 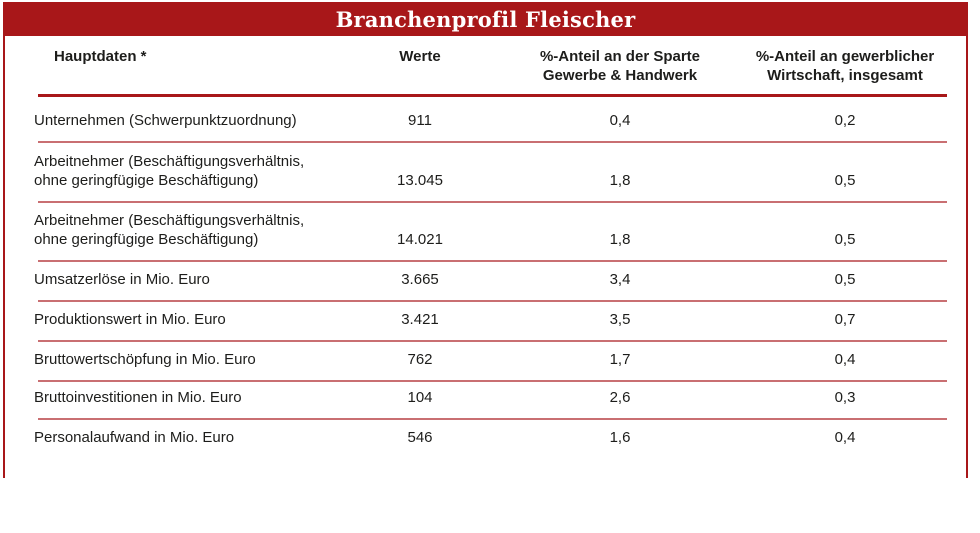 What do you see at coordinates (138, 397) in the screenshot?
I see `row-label: Bruttoinvestitionen in Mio. Euro` at bounding box center [138, 397].